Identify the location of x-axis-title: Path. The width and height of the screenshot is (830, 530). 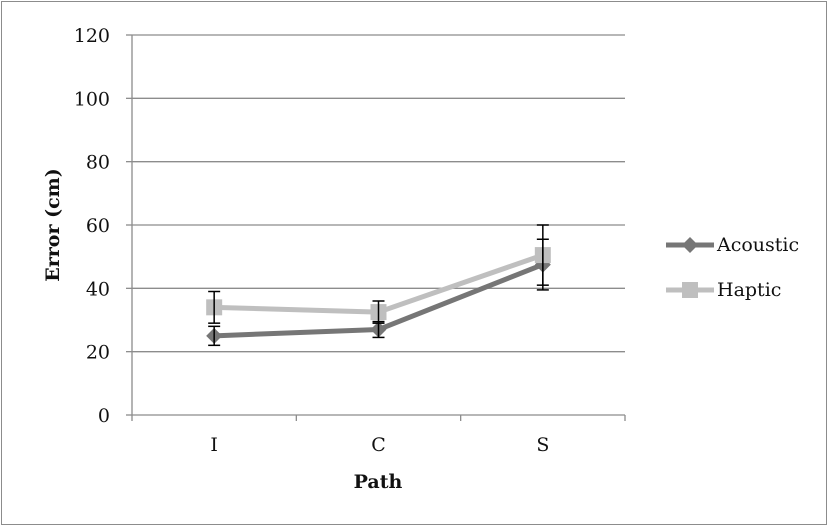
(378, 482).